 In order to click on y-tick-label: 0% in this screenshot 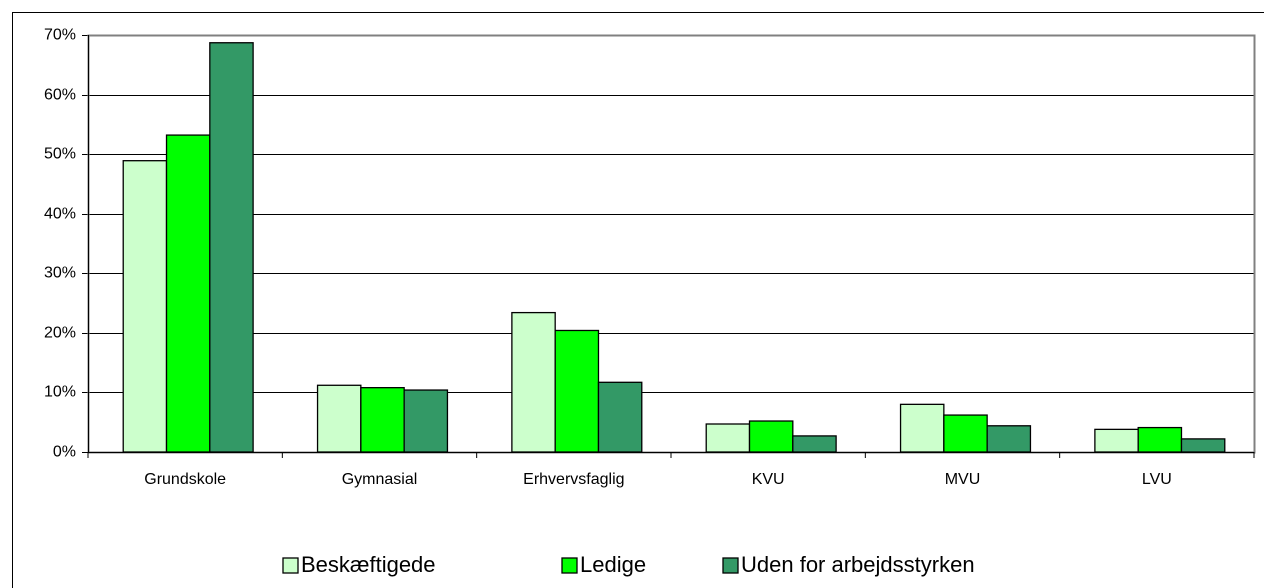, I will do `click(64, 452)`.